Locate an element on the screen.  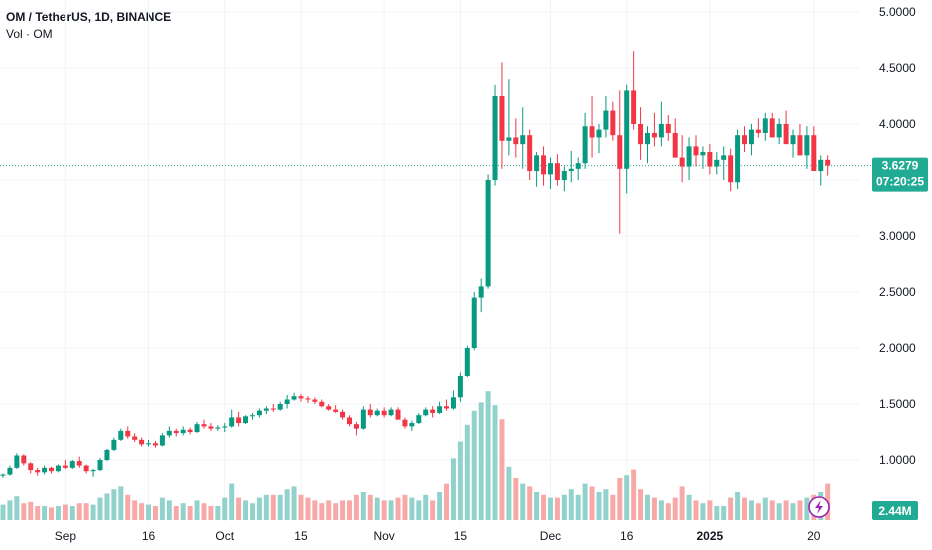
time-axis: Sep 16 Oct 15 Nov 15 Dec 16 2025 20 is located at coordinates (438, 536).